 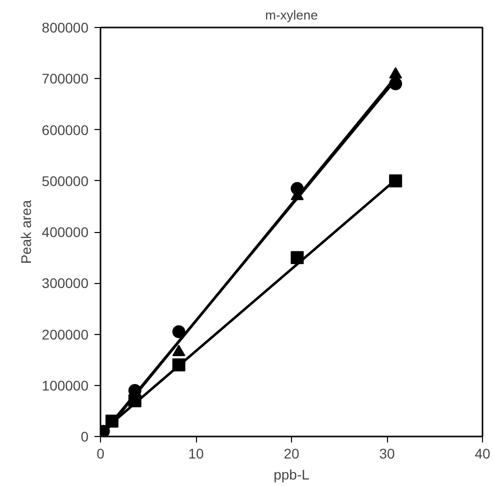 I want to click on x-tick-label: 30, so click(x=387, y=454).